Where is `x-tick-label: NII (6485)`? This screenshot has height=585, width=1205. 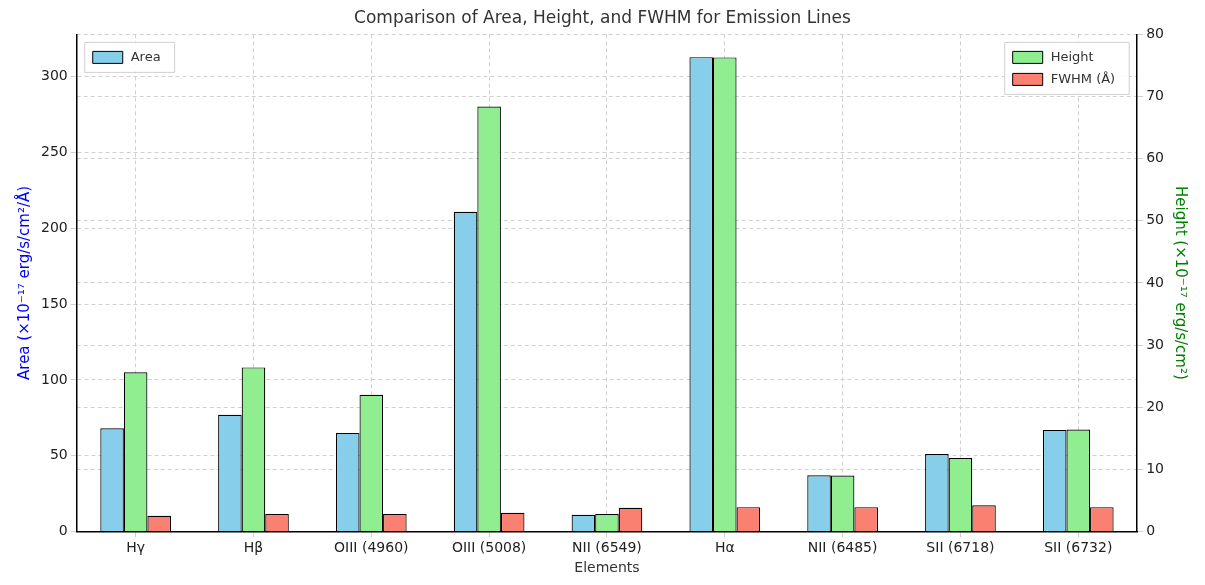
x-tick-label: NII (6485) is located at coordinates (842, 547).